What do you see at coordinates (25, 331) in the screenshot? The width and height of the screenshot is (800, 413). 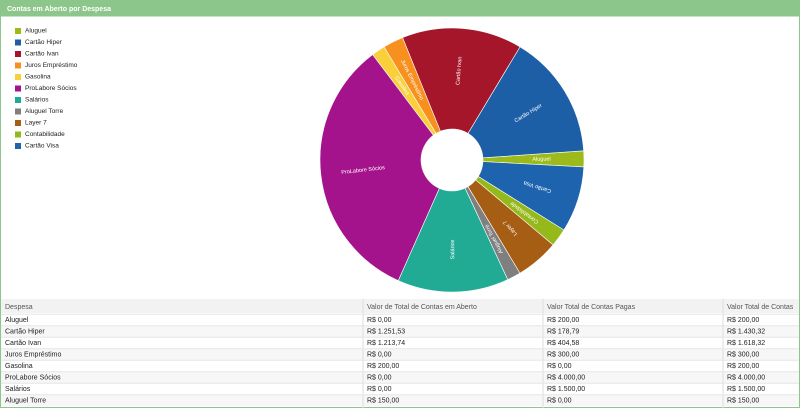 I see `table-cell: Cartão Hiper` at bounding box center [25, 331].